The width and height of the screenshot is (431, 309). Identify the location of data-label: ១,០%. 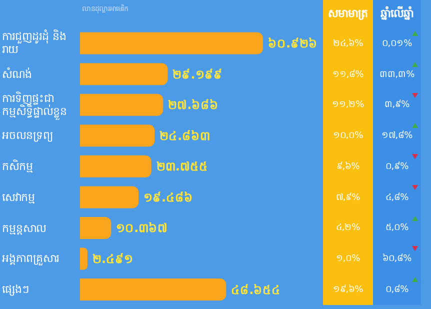
(348, 259).